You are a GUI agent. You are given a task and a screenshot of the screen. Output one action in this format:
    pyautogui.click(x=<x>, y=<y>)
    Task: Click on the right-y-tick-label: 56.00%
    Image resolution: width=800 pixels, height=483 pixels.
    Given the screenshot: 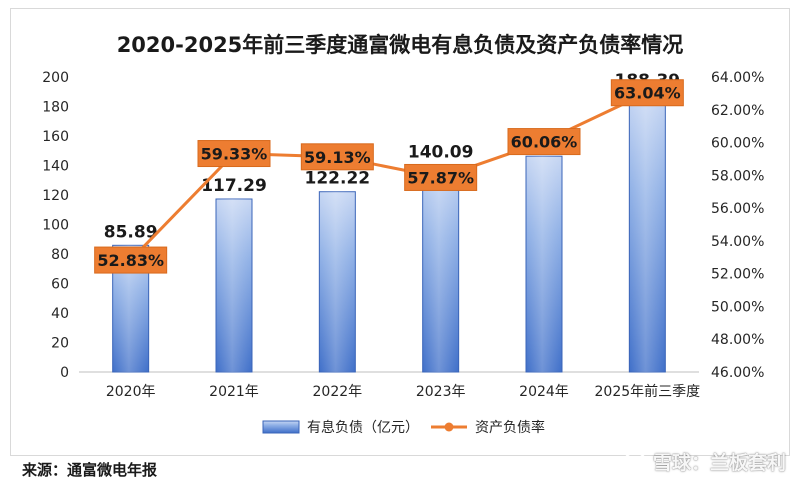 What is the action you would take?
    pyautogui.click(x=737, y=209)
    